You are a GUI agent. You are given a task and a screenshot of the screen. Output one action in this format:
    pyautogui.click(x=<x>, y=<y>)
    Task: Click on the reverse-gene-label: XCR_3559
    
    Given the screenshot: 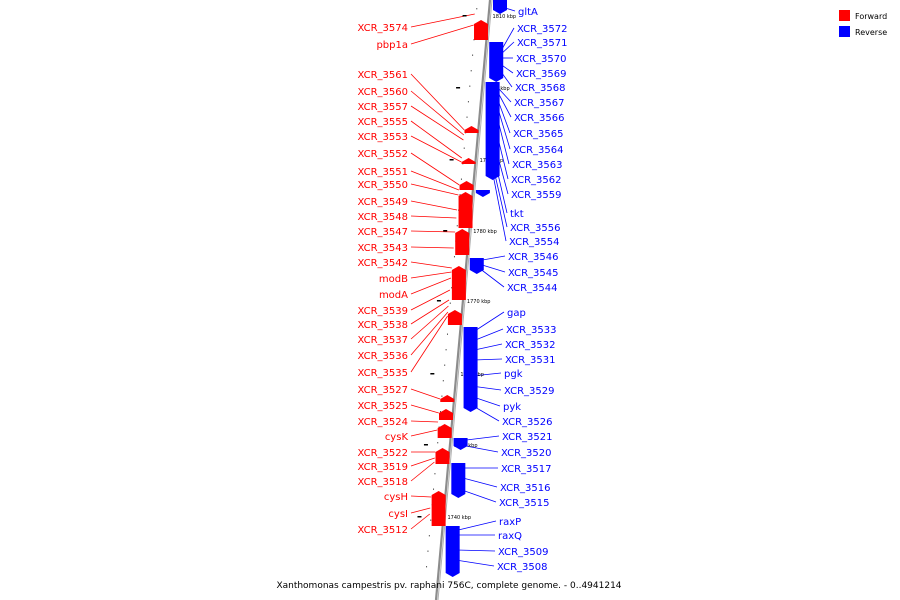 What is the action you would take?
    pyautogui.click(x=536, y=195)
    